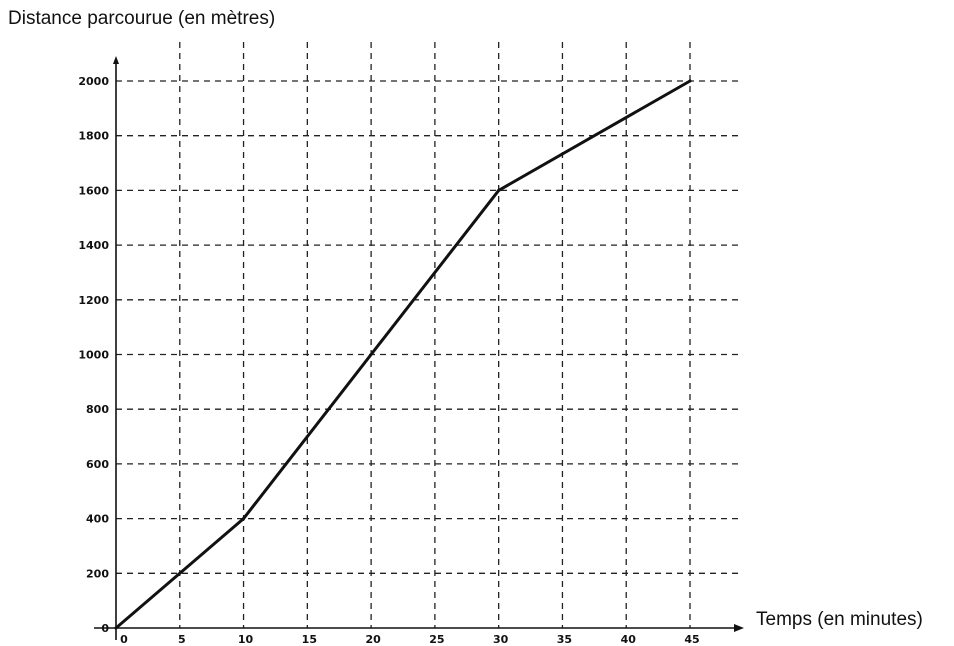 Image resolution: width=954 pixels, height=646 pixels. I want to click on y-axis-title: Distance parcourue (en mètres), so click(141, 18).